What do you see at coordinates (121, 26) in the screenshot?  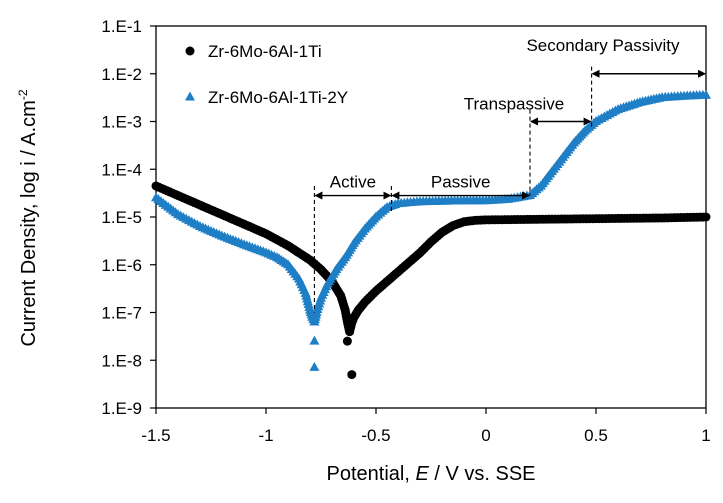 I see `y-tick-label: 1.E-1` at bounding box center [121, 26].